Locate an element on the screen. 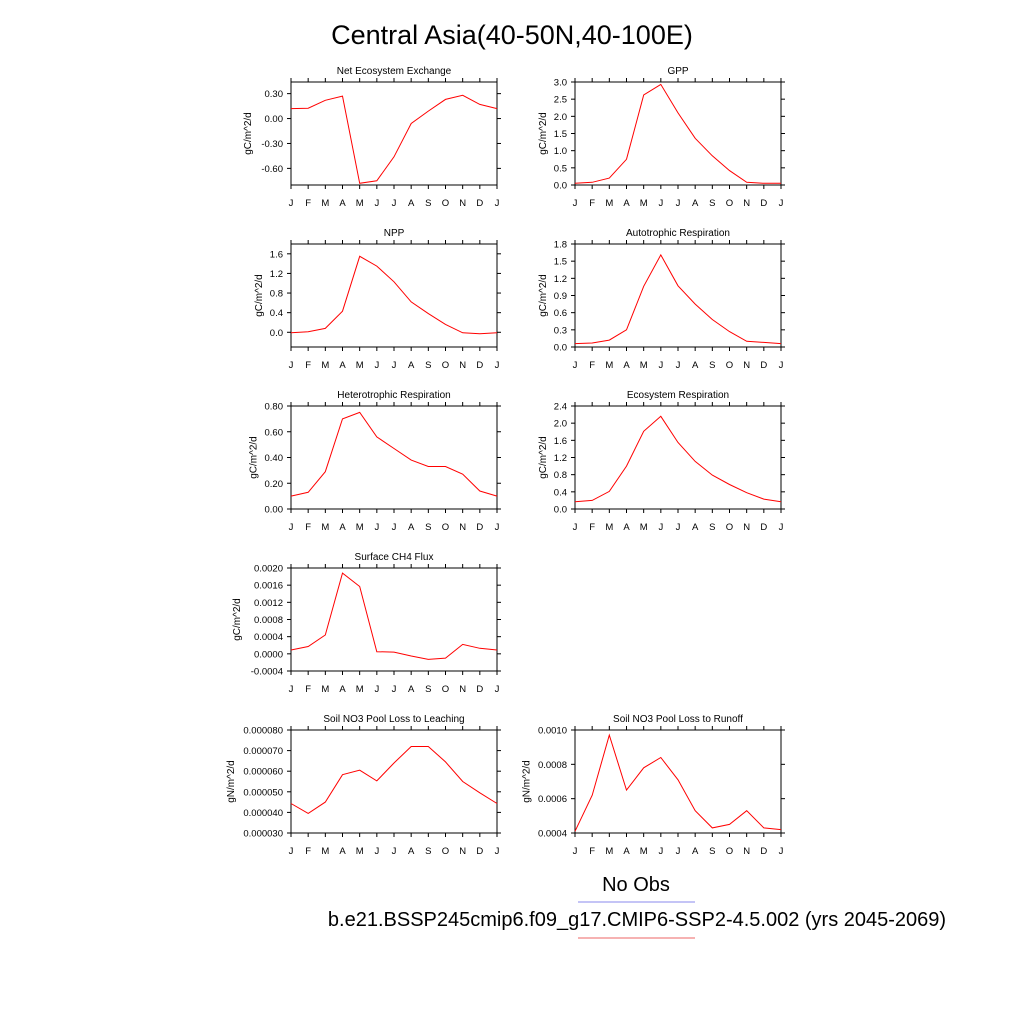  y-tick-label: 0.0012 is located at coordinates (268, 603).